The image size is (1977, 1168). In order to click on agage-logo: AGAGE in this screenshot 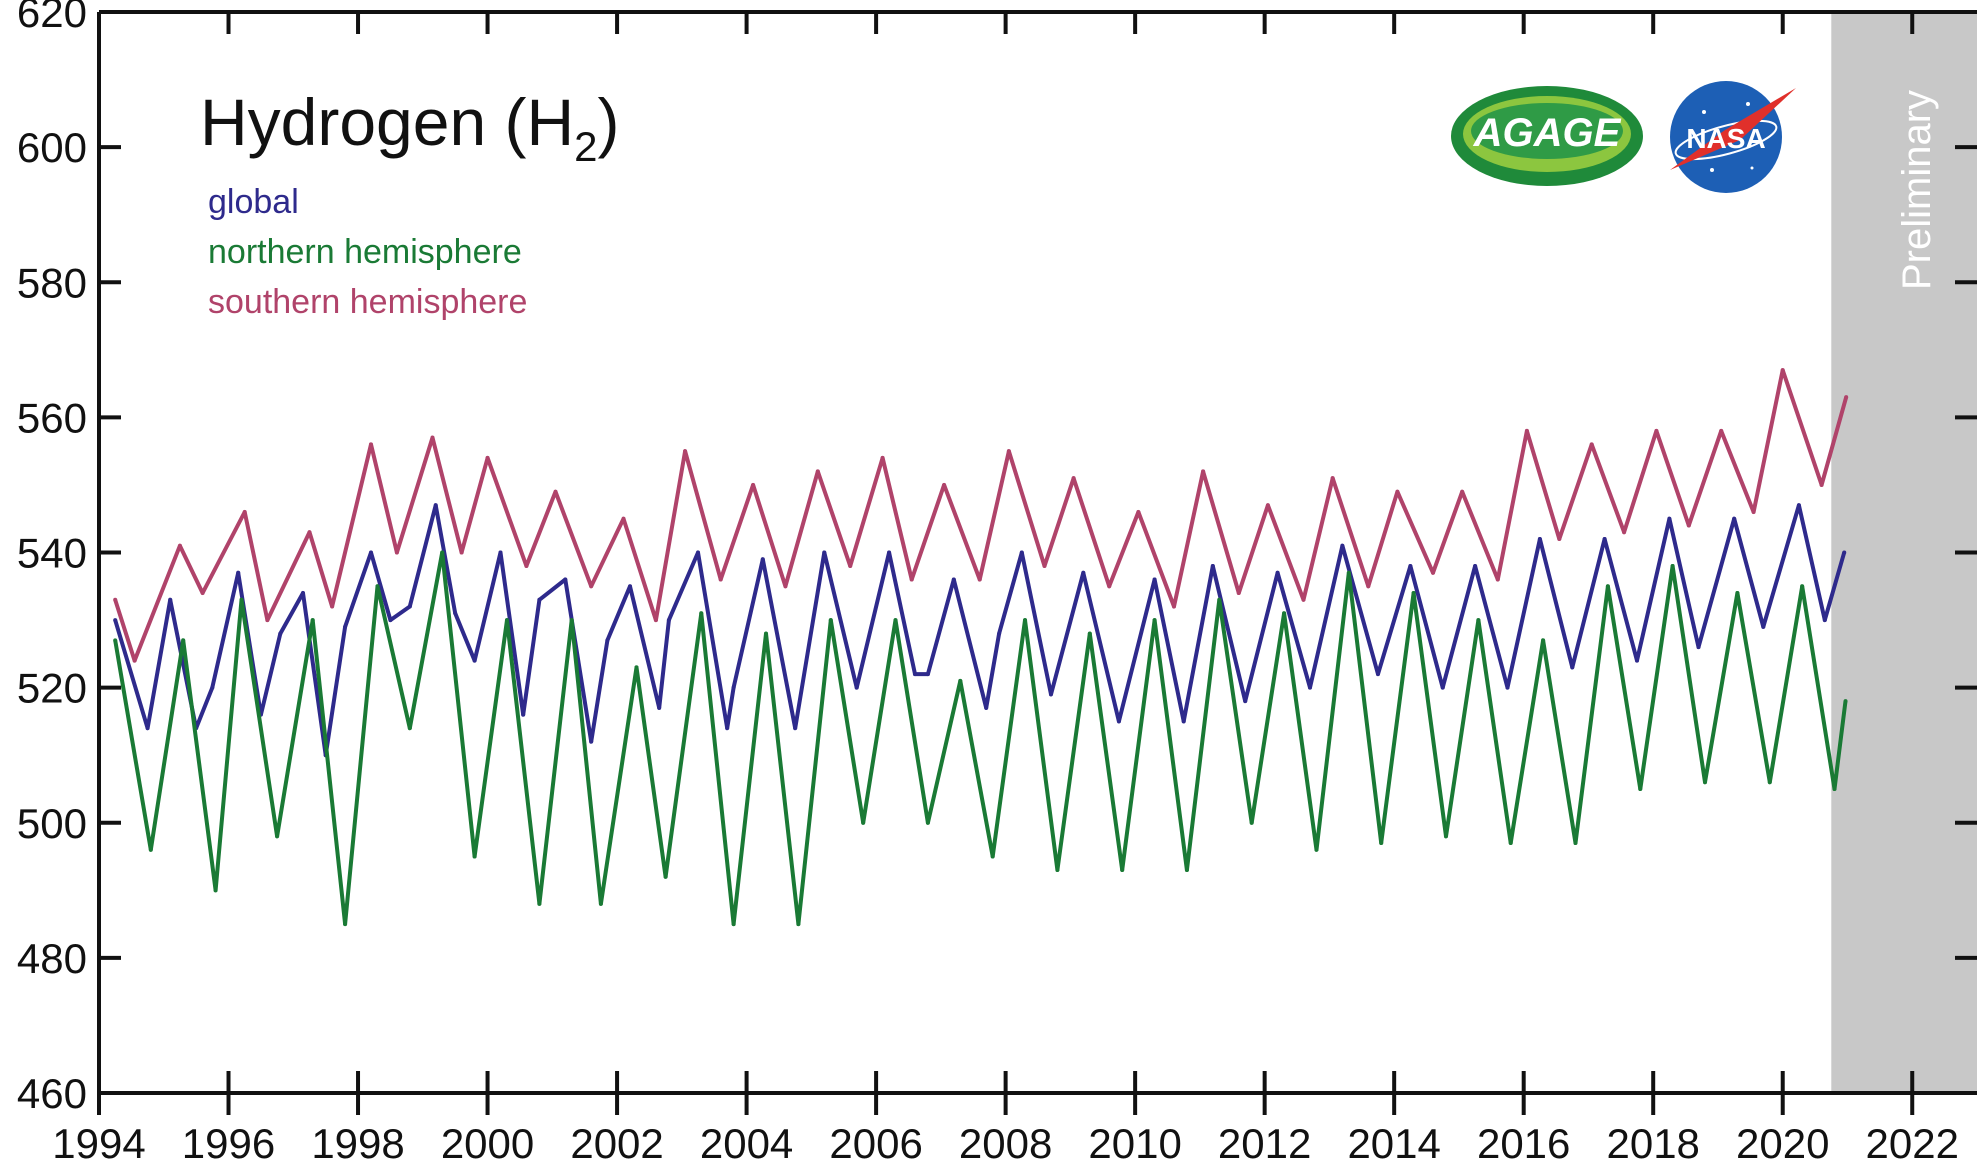, I will do `click(1547, 136)`.